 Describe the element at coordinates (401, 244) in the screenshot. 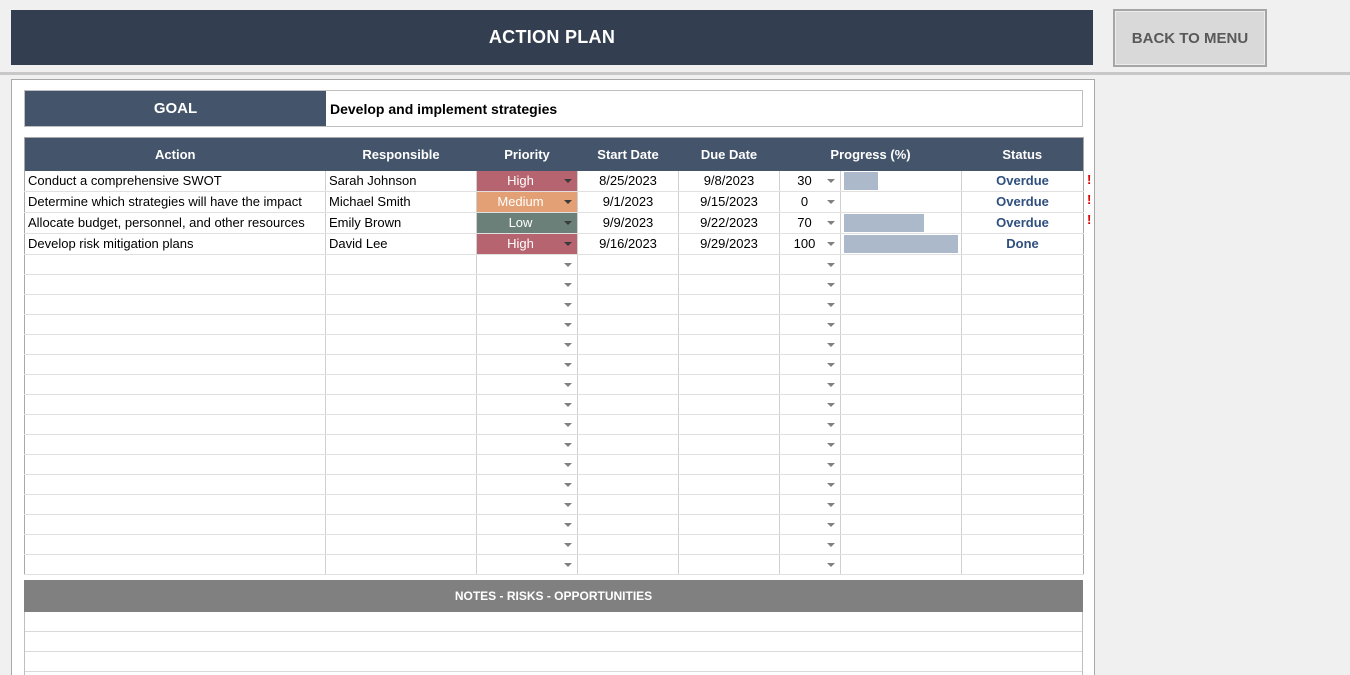

I see `responsible-cell: David Lee` at that location.